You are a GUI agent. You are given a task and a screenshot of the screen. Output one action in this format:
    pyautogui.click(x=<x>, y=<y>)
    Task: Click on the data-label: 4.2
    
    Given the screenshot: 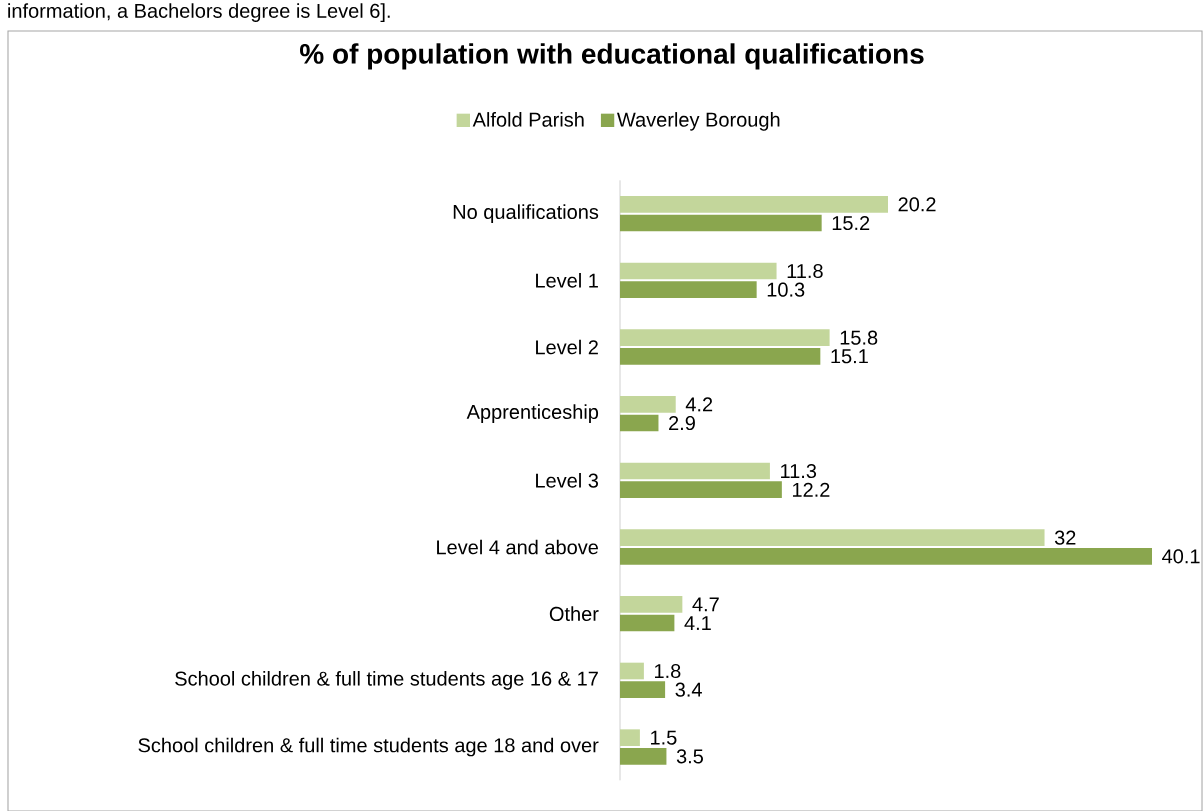 What is the action you would take?
    pyautogui.click(x=699, y=404)
    